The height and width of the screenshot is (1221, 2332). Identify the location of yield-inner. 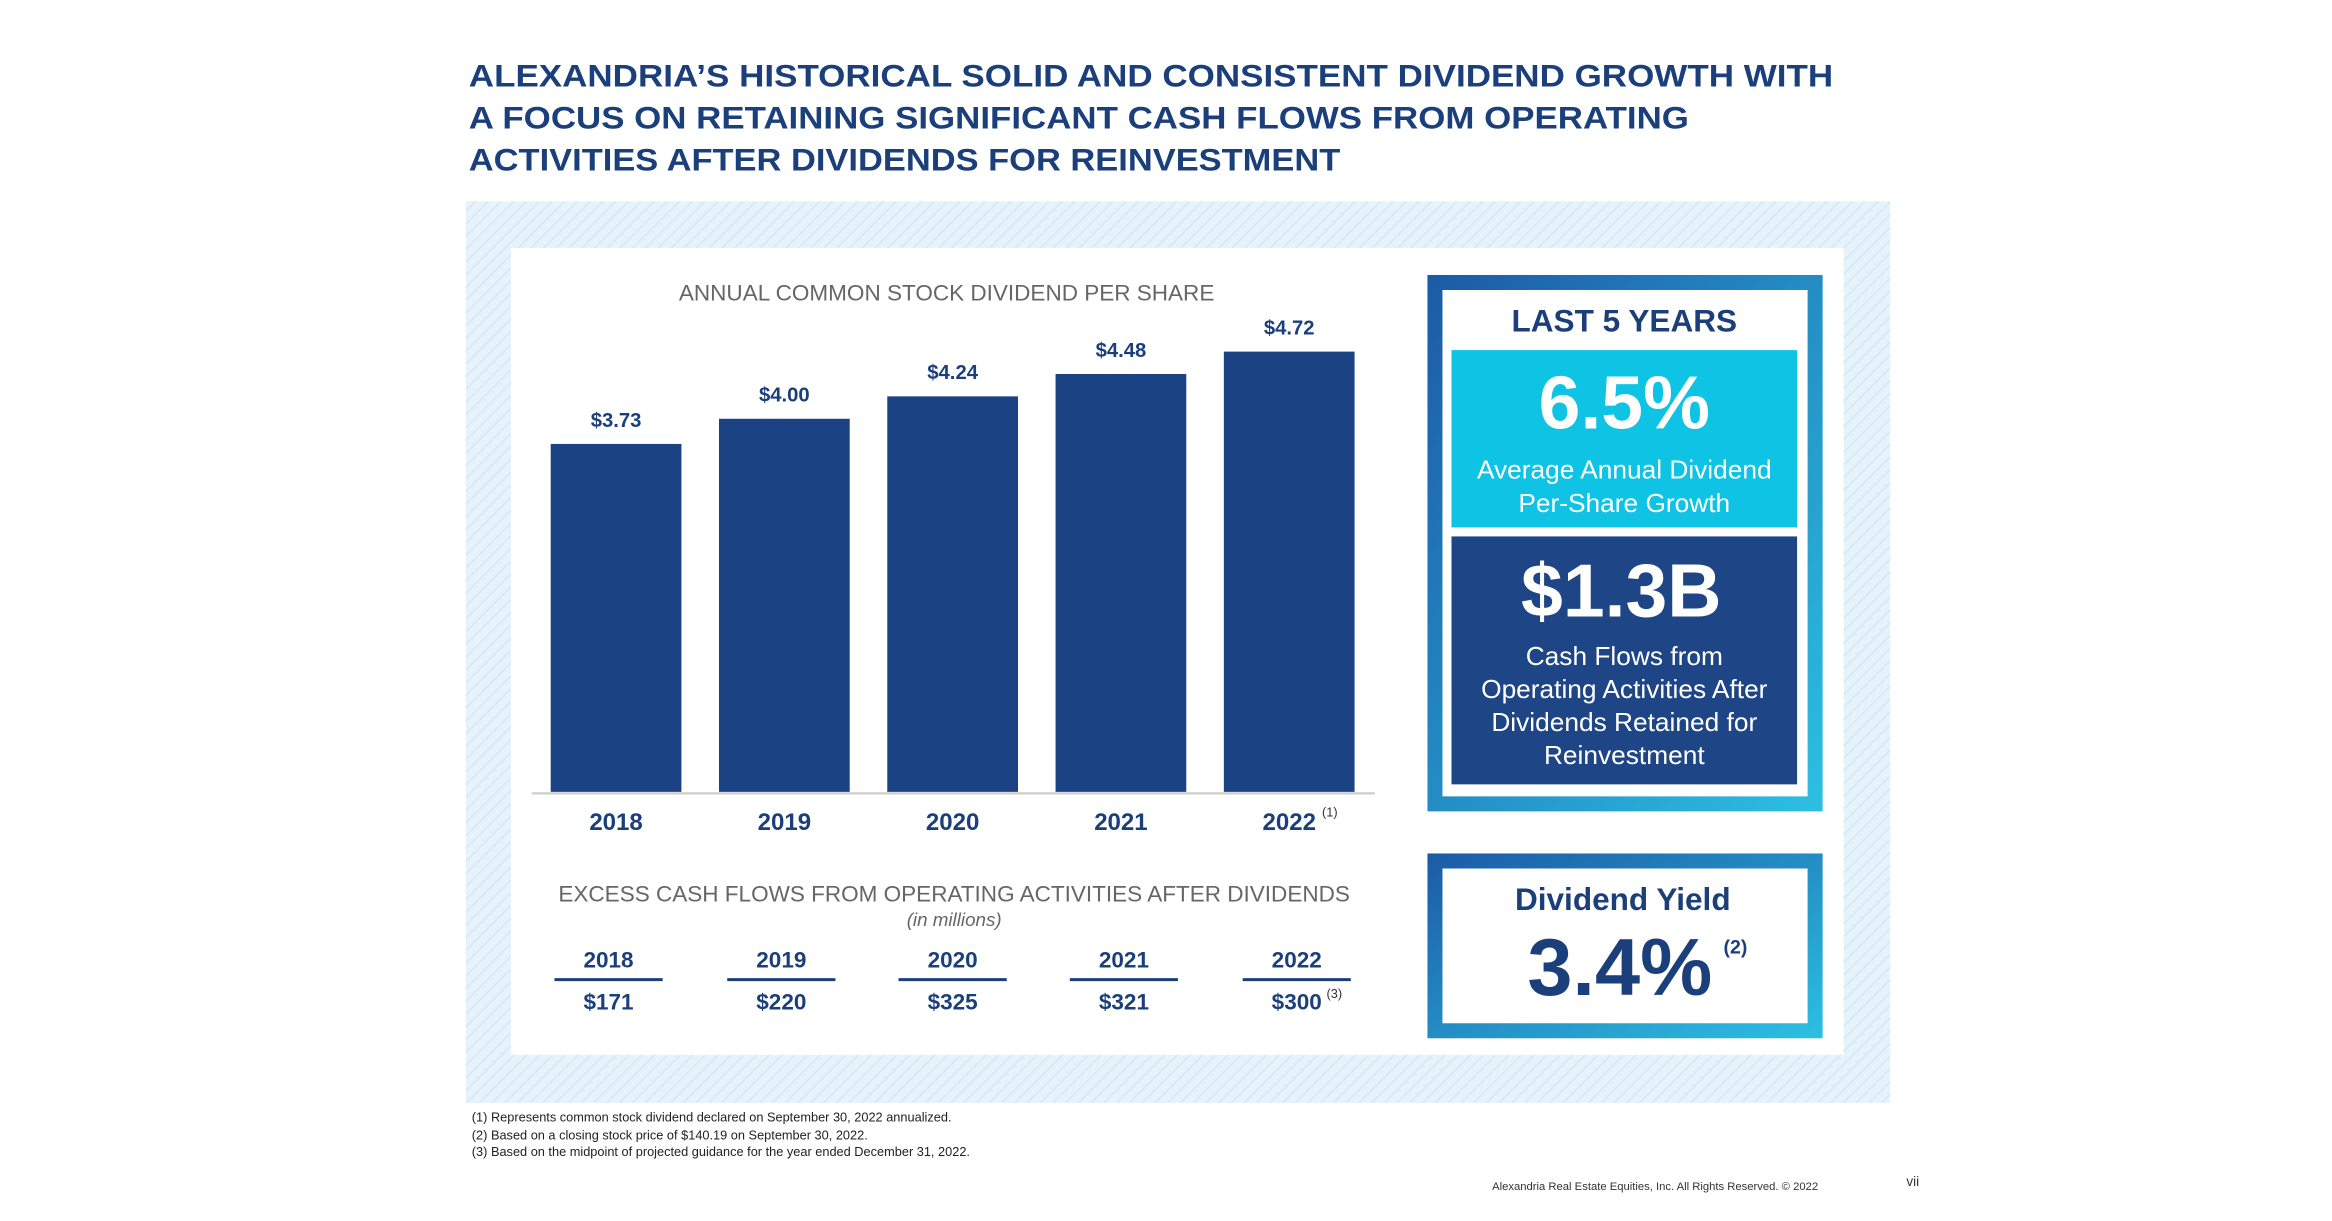
(1625, 946).